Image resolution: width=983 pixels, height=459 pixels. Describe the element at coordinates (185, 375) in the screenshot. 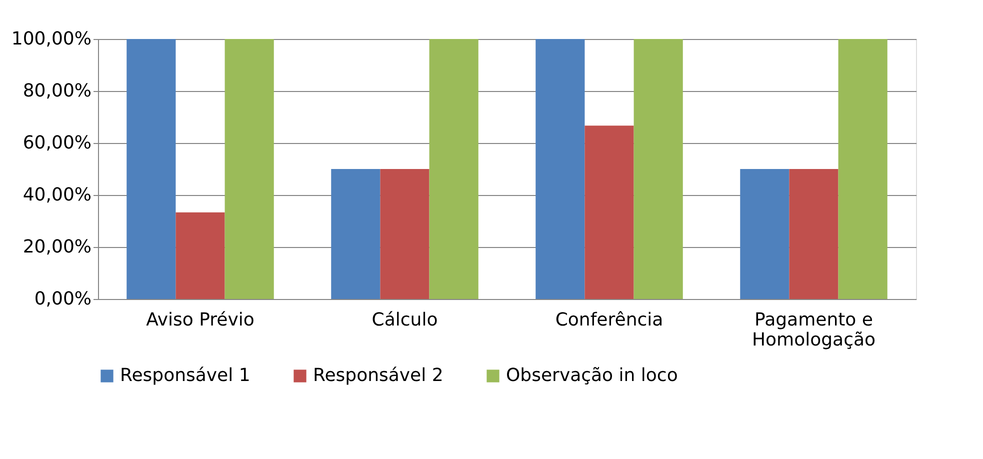

I see `legend-label: Responsável 1` at that location.